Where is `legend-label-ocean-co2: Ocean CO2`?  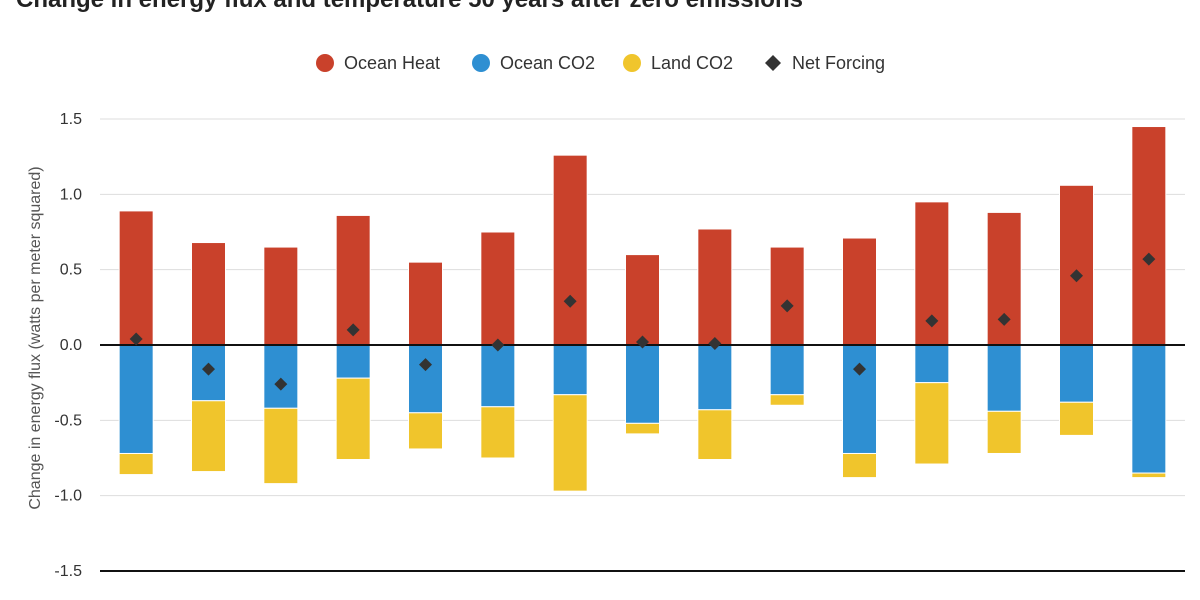
legend-label-ocean-co2: Ocean CO2 is located at coordinates (547, 63).